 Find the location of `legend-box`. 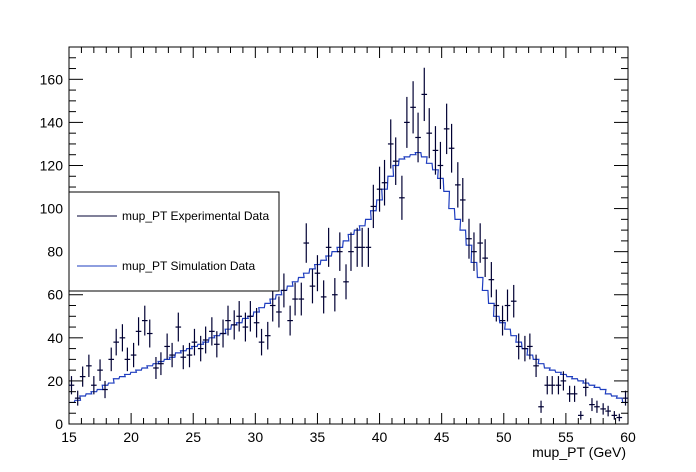

legend-box is located at coordinates (174, 241).